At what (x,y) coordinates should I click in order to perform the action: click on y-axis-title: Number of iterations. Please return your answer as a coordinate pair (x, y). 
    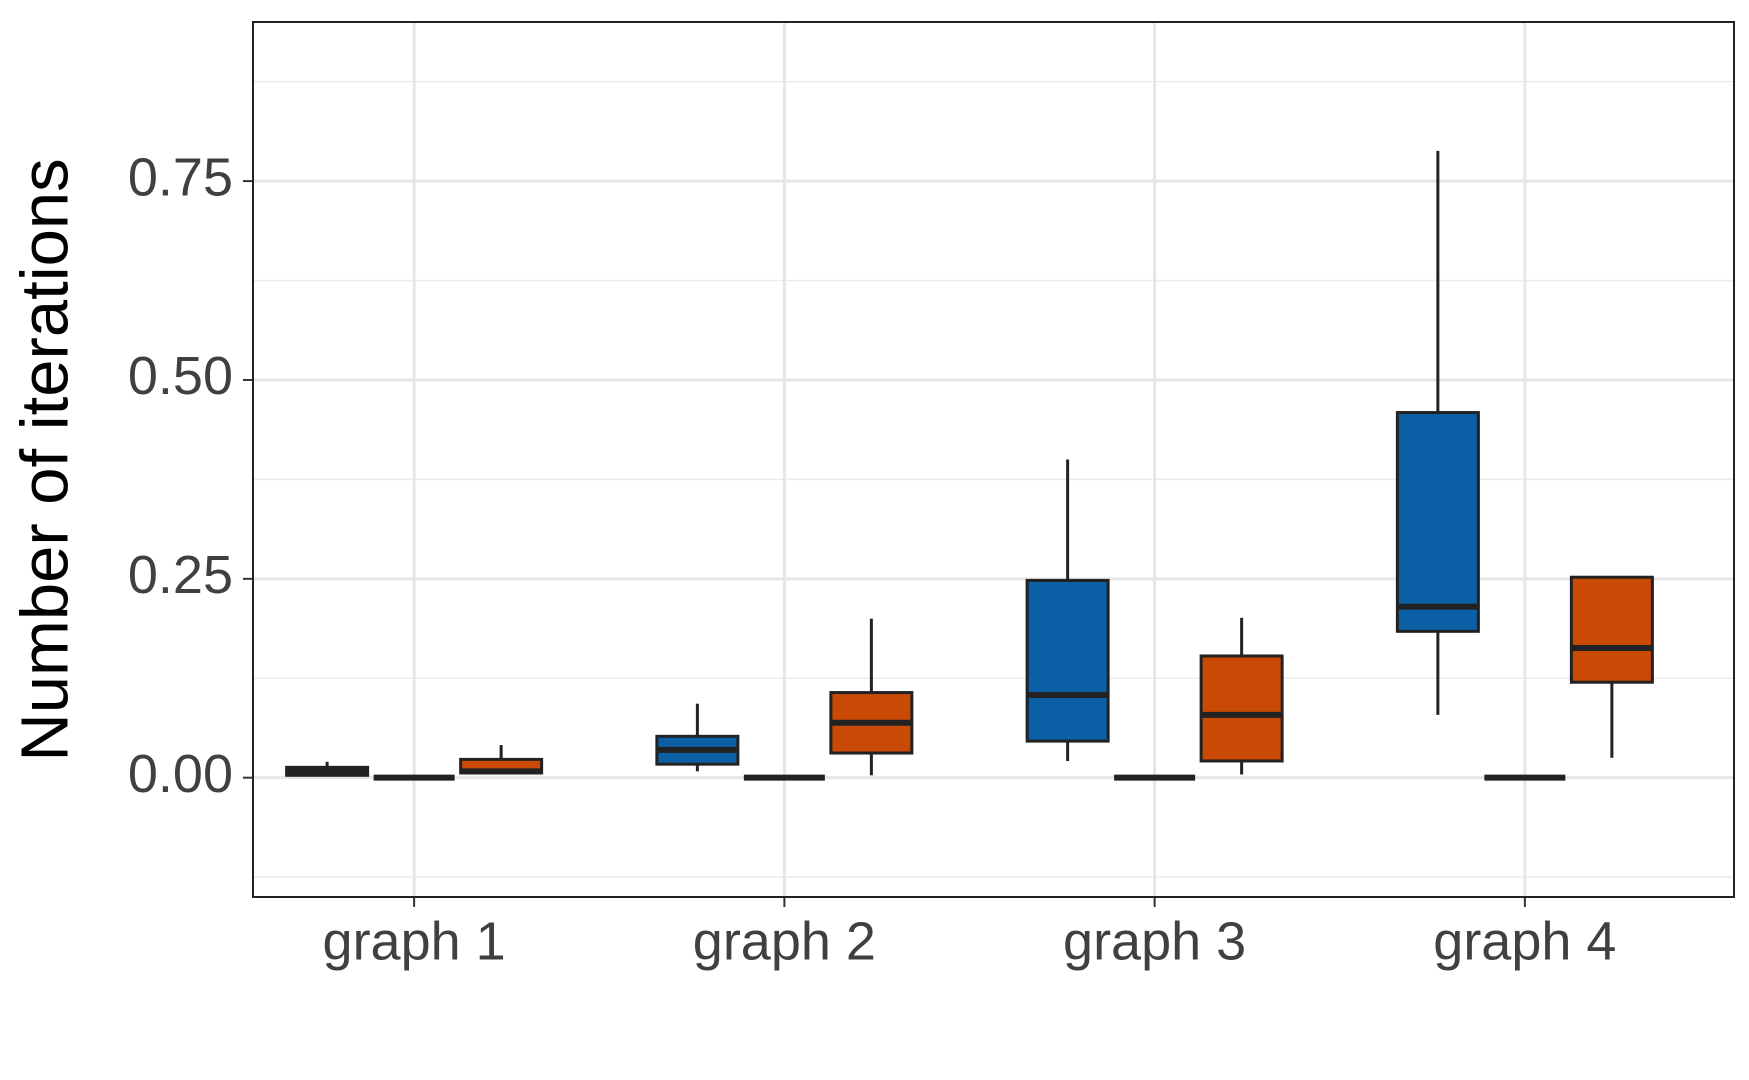
    Looking at the image, I should click on (45, 459).